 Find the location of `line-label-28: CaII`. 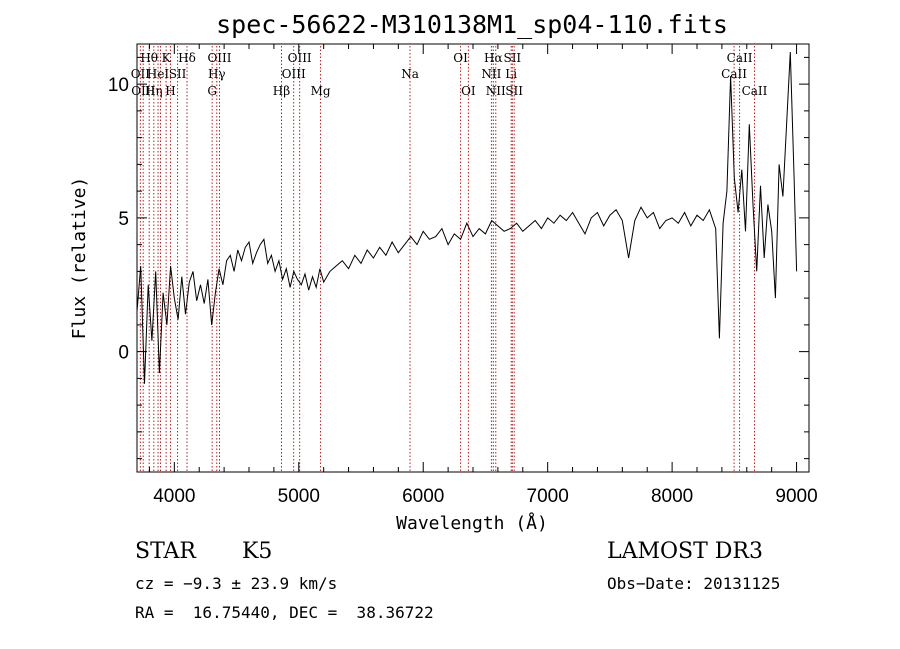

line-label-28: CaII is located at coordinates (755, 91).